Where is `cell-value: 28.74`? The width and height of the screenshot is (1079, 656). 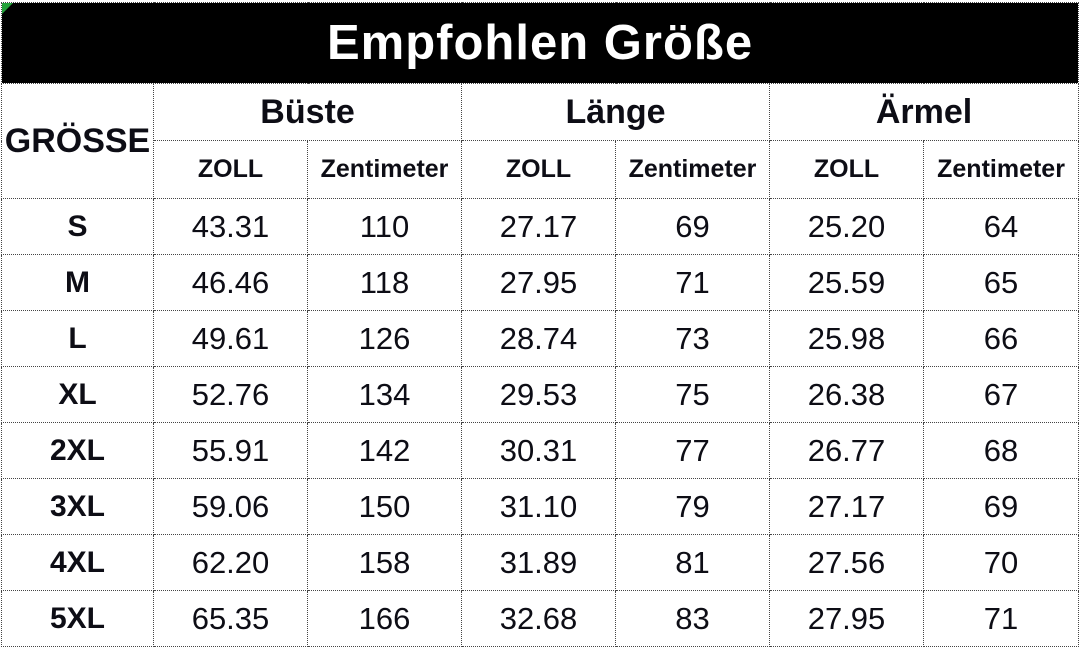 cell-value: 28.74 is located at coordinates (538, 338).